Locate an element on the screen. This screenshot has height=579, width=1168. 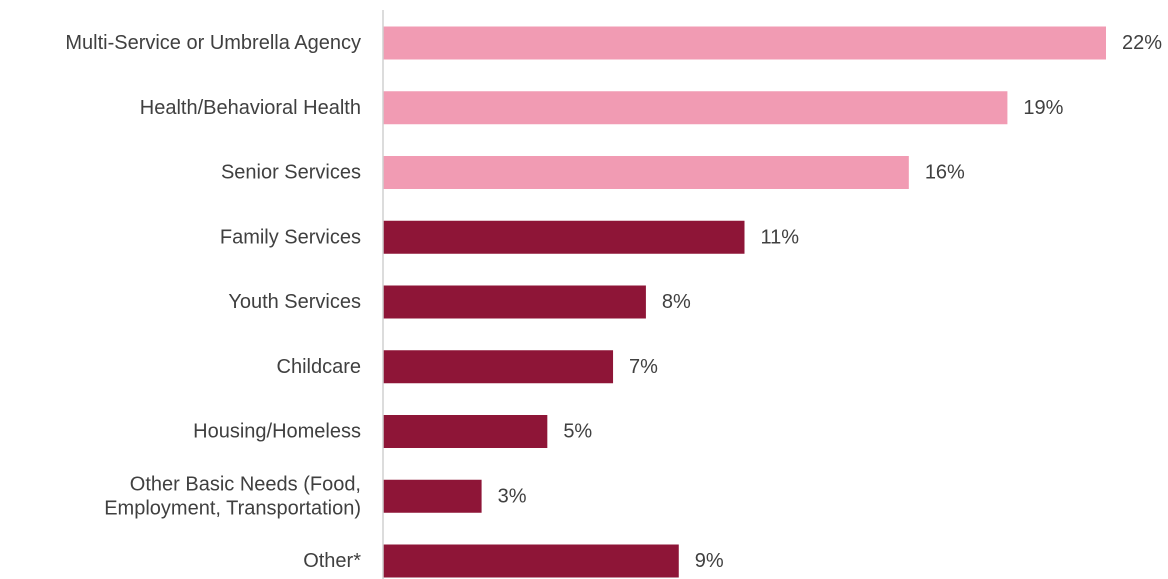
category-label-4: Family Services is located at coordinates (290, 237).